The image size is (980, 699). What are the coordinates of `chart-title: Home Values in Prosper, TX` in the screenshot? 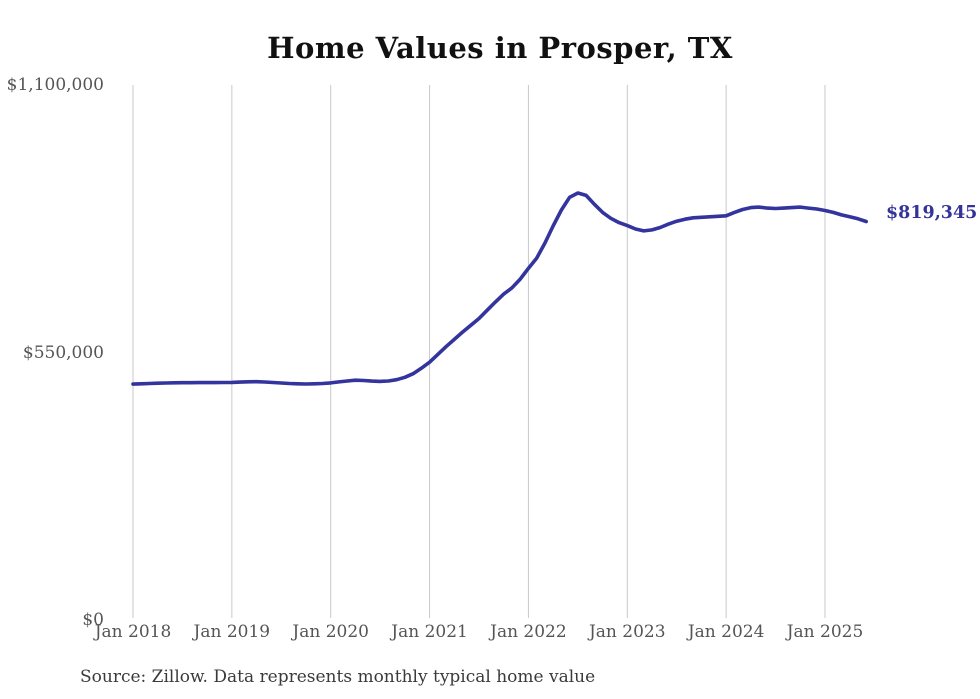 It's located at (500, 48).